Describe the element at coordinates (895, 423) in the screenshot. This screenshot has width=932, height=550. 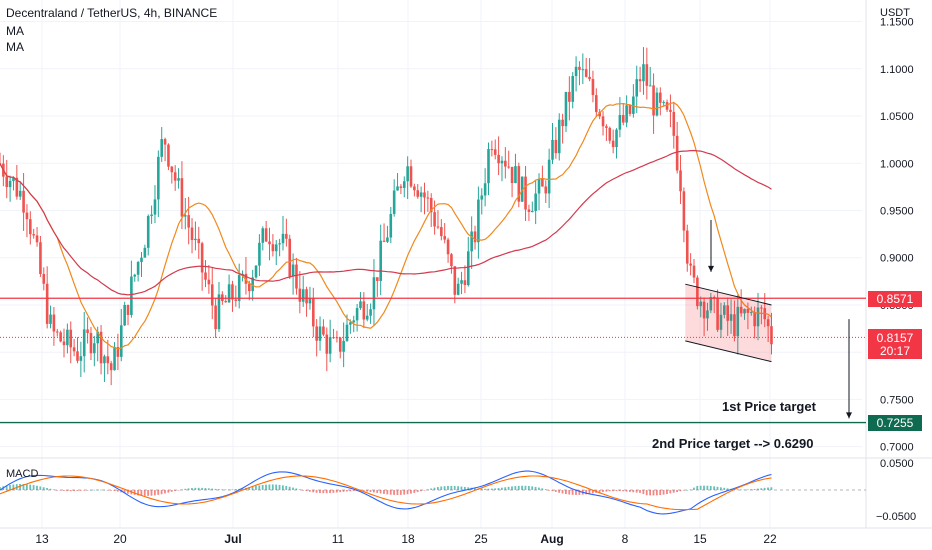
I see `support-price-label: 0.7255` at that location.